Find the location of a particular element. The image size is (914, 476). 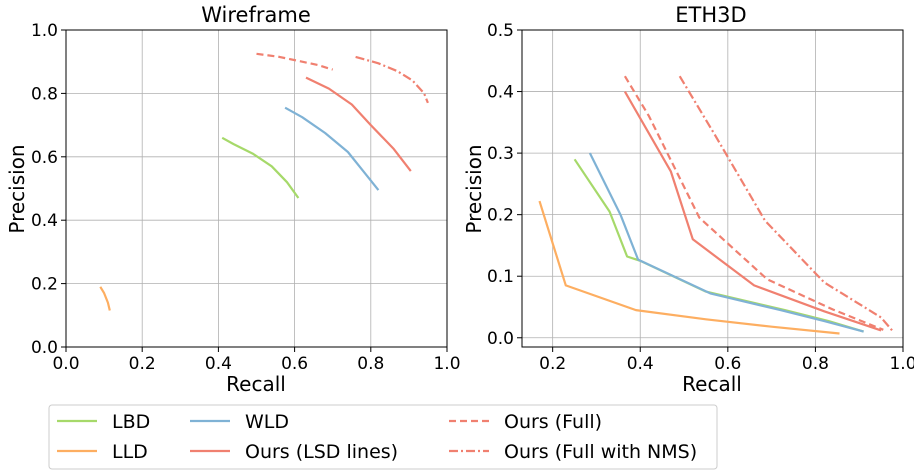

eth3d-xtick-label: 0.6 is located at coordinates (727, 364).